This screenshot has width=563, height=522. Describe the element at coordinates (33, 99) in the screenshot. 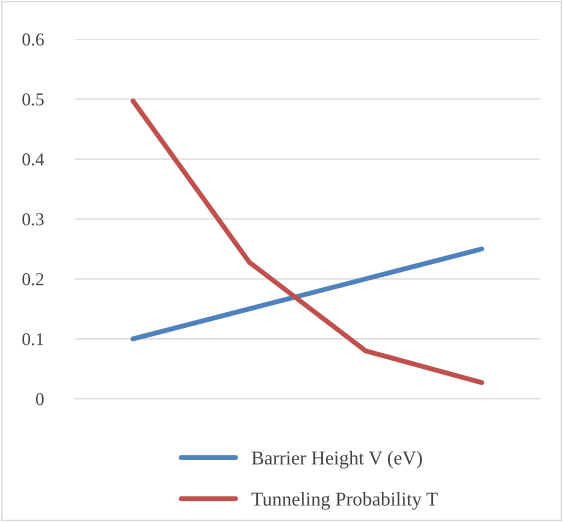

I see `y-tick-label: 0.5` at that location.